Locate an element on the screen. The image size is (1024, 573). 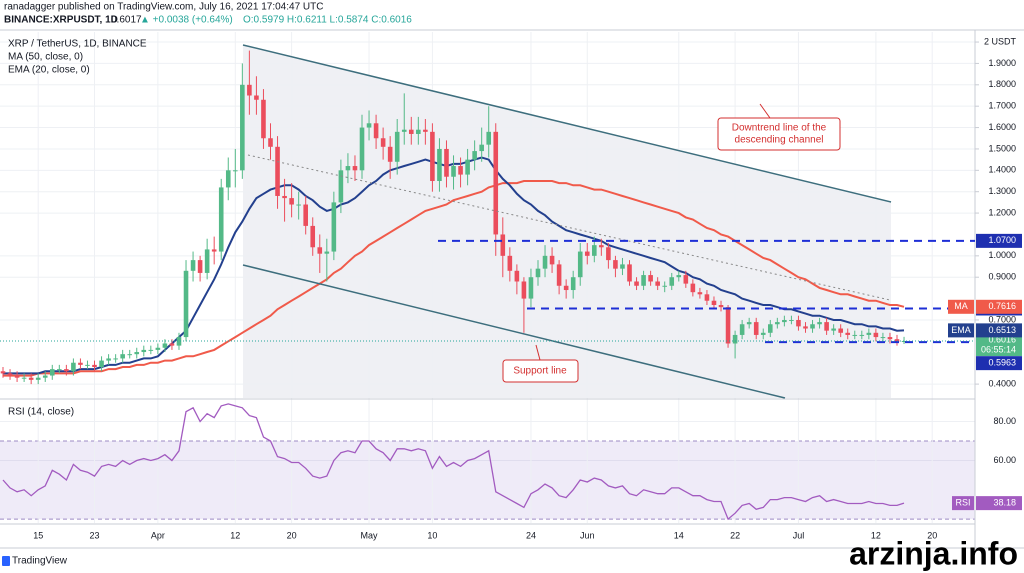
logo-mark is located at coordinates (6, 561).